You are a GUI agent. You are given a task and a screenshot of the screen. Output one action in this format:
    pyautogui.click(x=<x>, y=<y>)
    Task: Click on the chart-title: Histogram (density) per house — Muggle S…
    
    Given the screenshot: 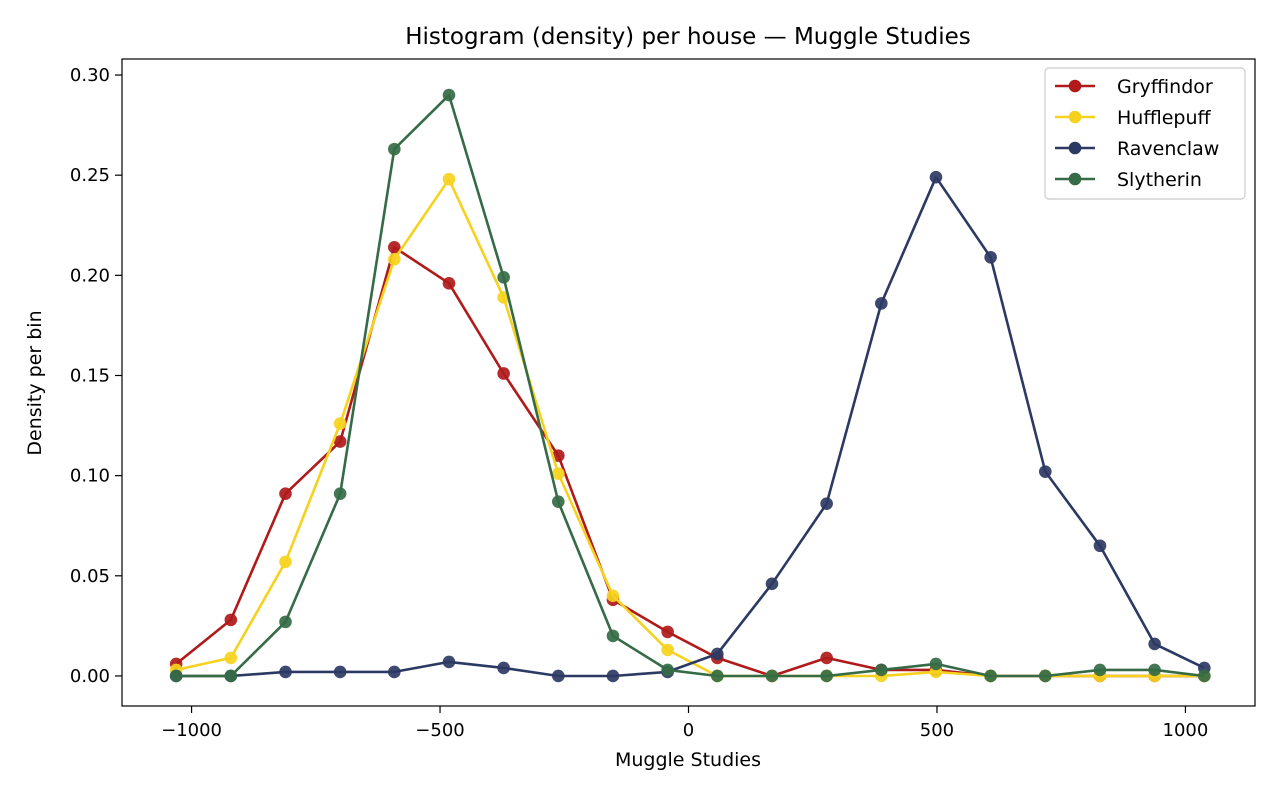 What is the action you would take?
    pyautogui.click(x=688, y=37)
    